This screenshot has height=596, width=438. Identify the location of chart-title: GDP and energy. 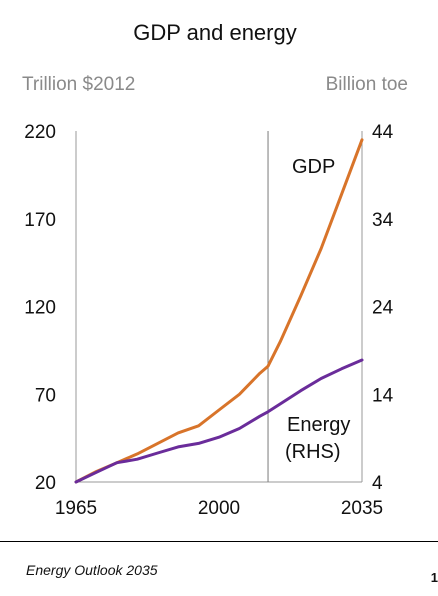
(215, 32).